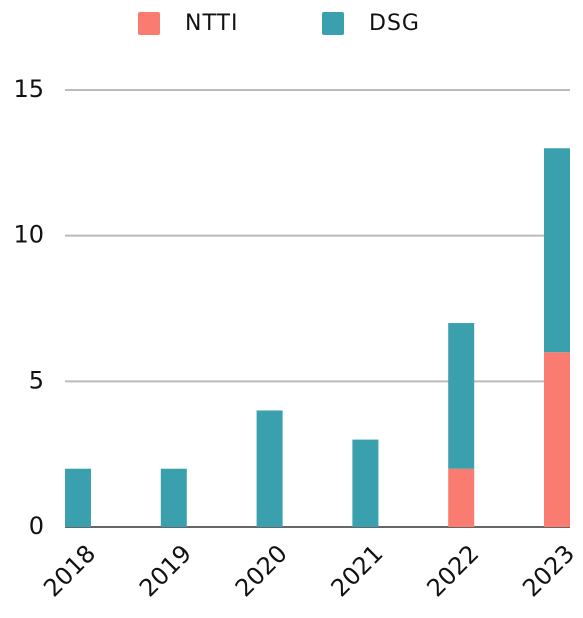 This screenshot has height=618, width=583. What do you see at coordinates (211, 23) in the screenshot?
I see `legend-label: NTTI` at bounding box center [211, 23].